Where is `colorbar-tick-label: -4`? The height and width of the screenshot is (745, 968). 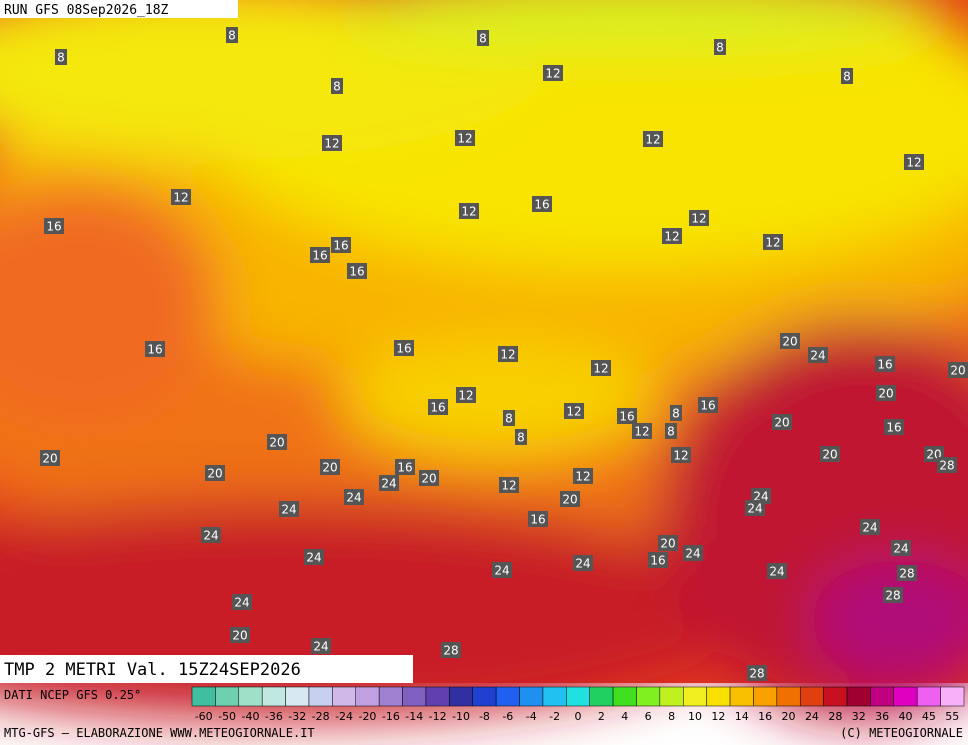 colorbar-tick-label: -4 is located at coordinates (531, 716).